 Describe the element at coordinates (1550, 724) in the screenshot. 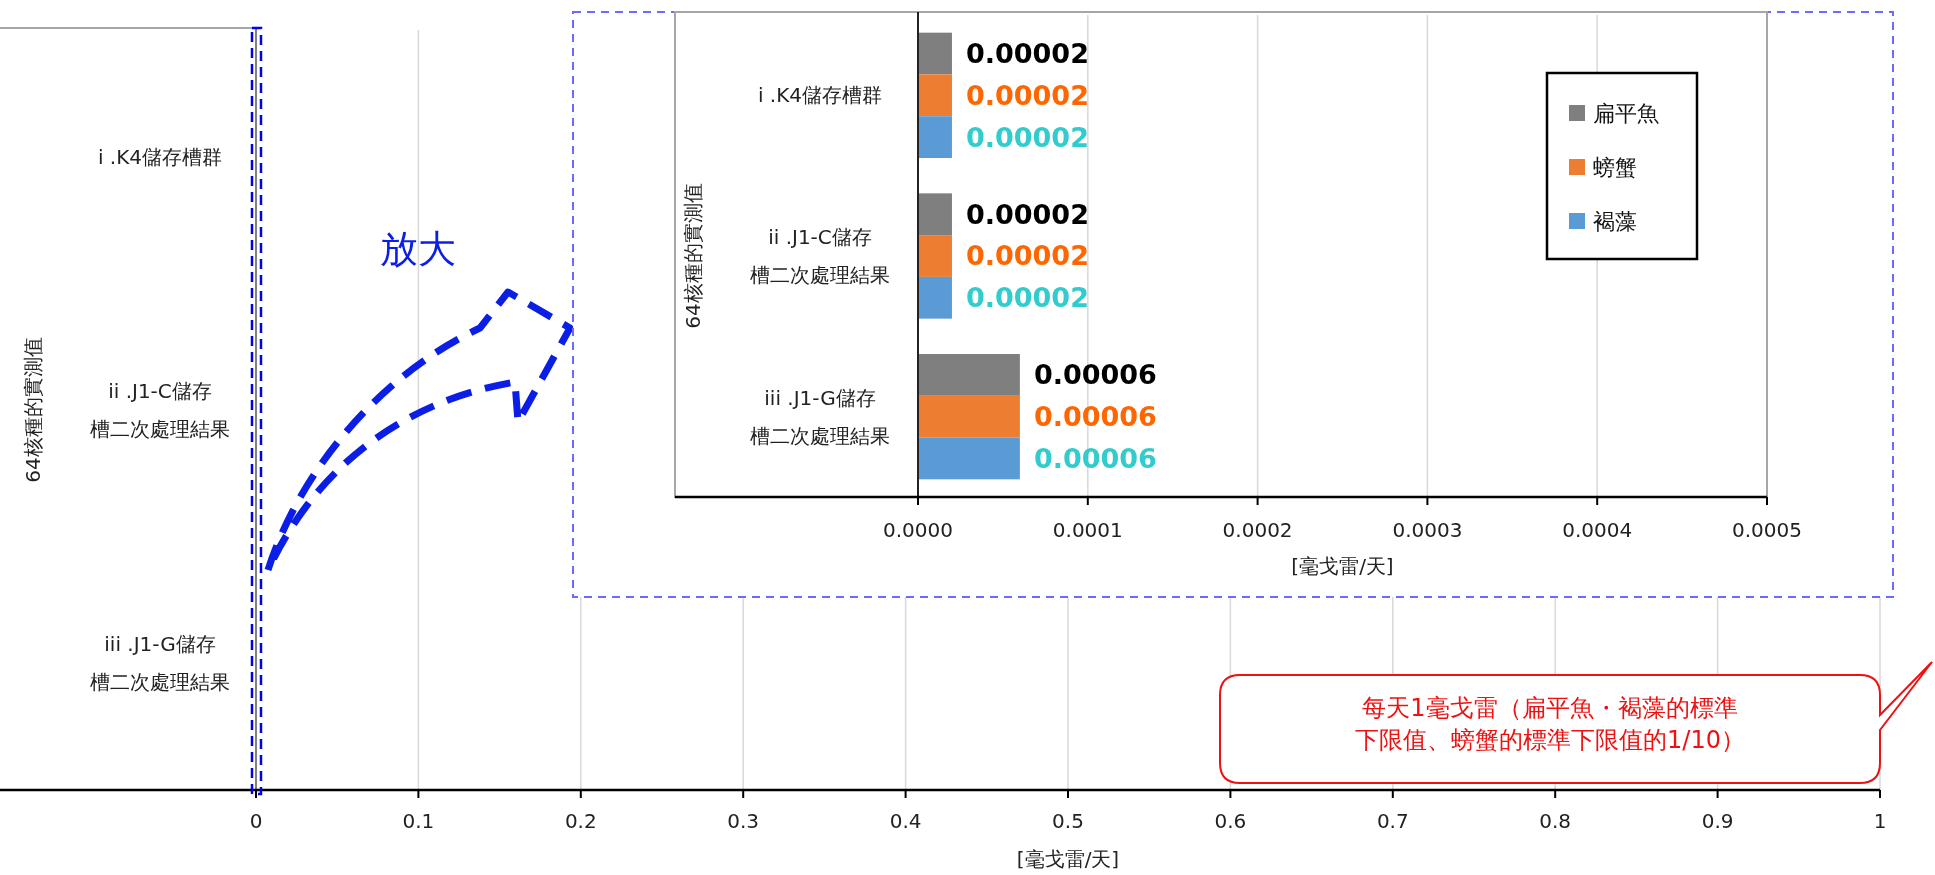

I see `annotation: 每天1毫戈雷（扁平魚・褐藻的標準下限值、螃蟹的標準下限值的1/10）` at that location.